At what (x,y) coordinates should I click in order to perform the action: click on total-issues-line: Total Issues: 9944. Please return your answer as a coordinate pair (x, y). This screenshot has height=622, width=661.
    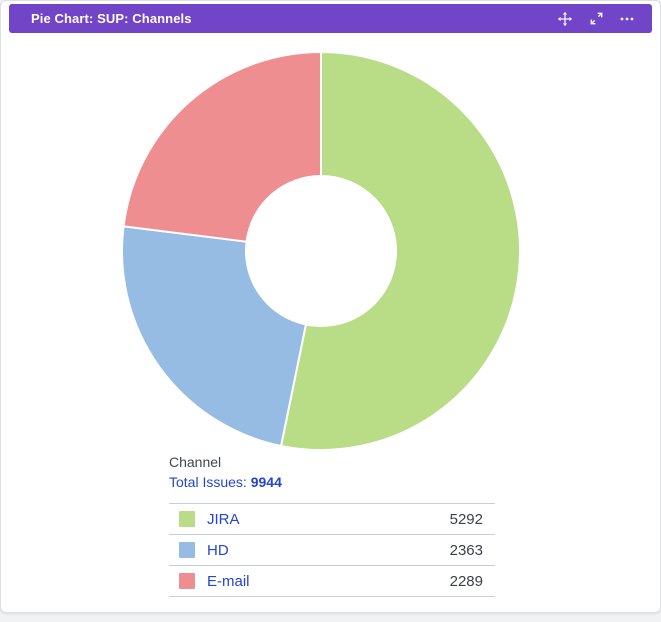
    Looking at the image, I should click on (334, 482).